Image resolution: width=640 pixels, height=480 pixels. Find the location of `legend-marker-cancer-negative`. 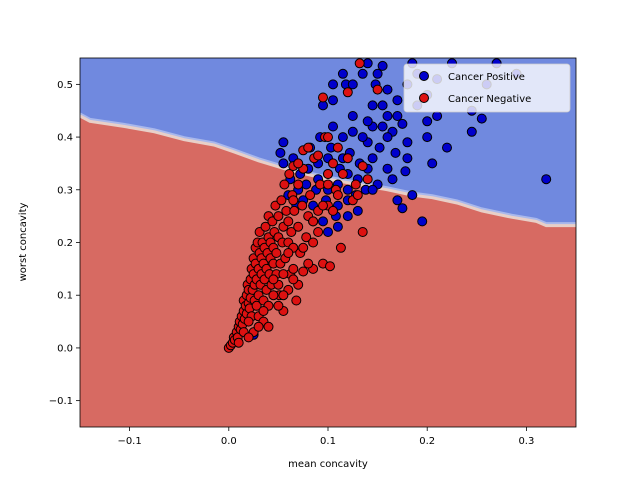

legend-marker-cancer-negative is located at coordinates (424, 98).